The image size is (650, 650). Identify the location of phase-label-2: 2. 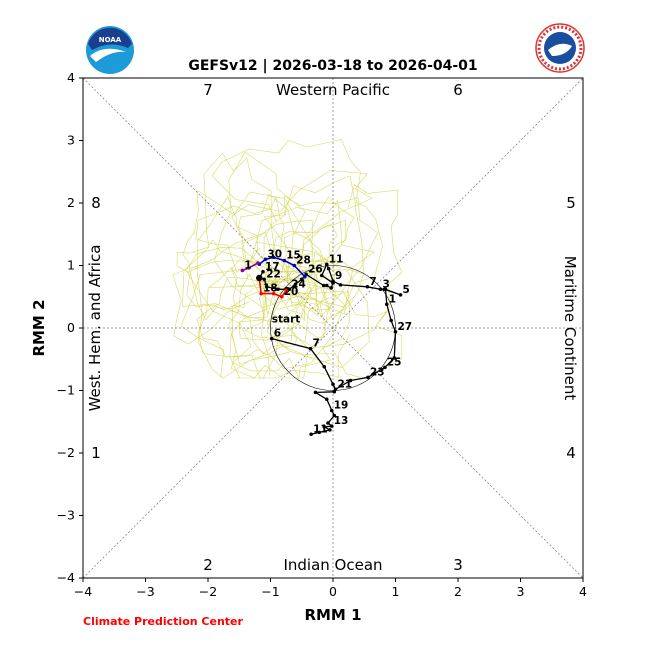
(208, 565).